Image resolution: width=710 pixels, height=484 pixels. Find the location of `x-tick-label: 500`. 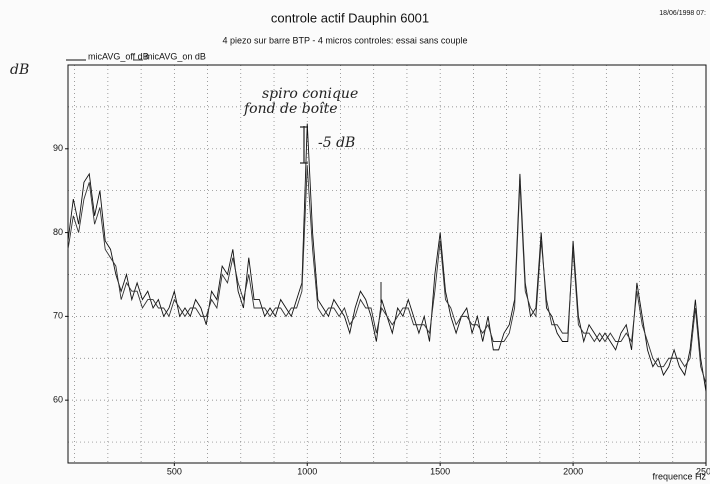

x-tick-label: 500 is located at coordinates (174, 471).